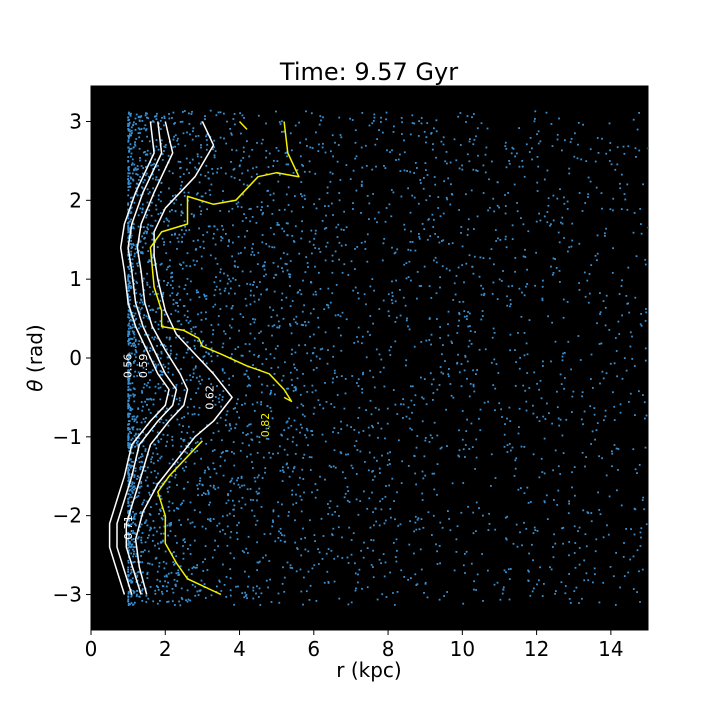 The height and width of the screenshot is (720, 720). I want to click on contour-label: 0.71, so click(128, 527).